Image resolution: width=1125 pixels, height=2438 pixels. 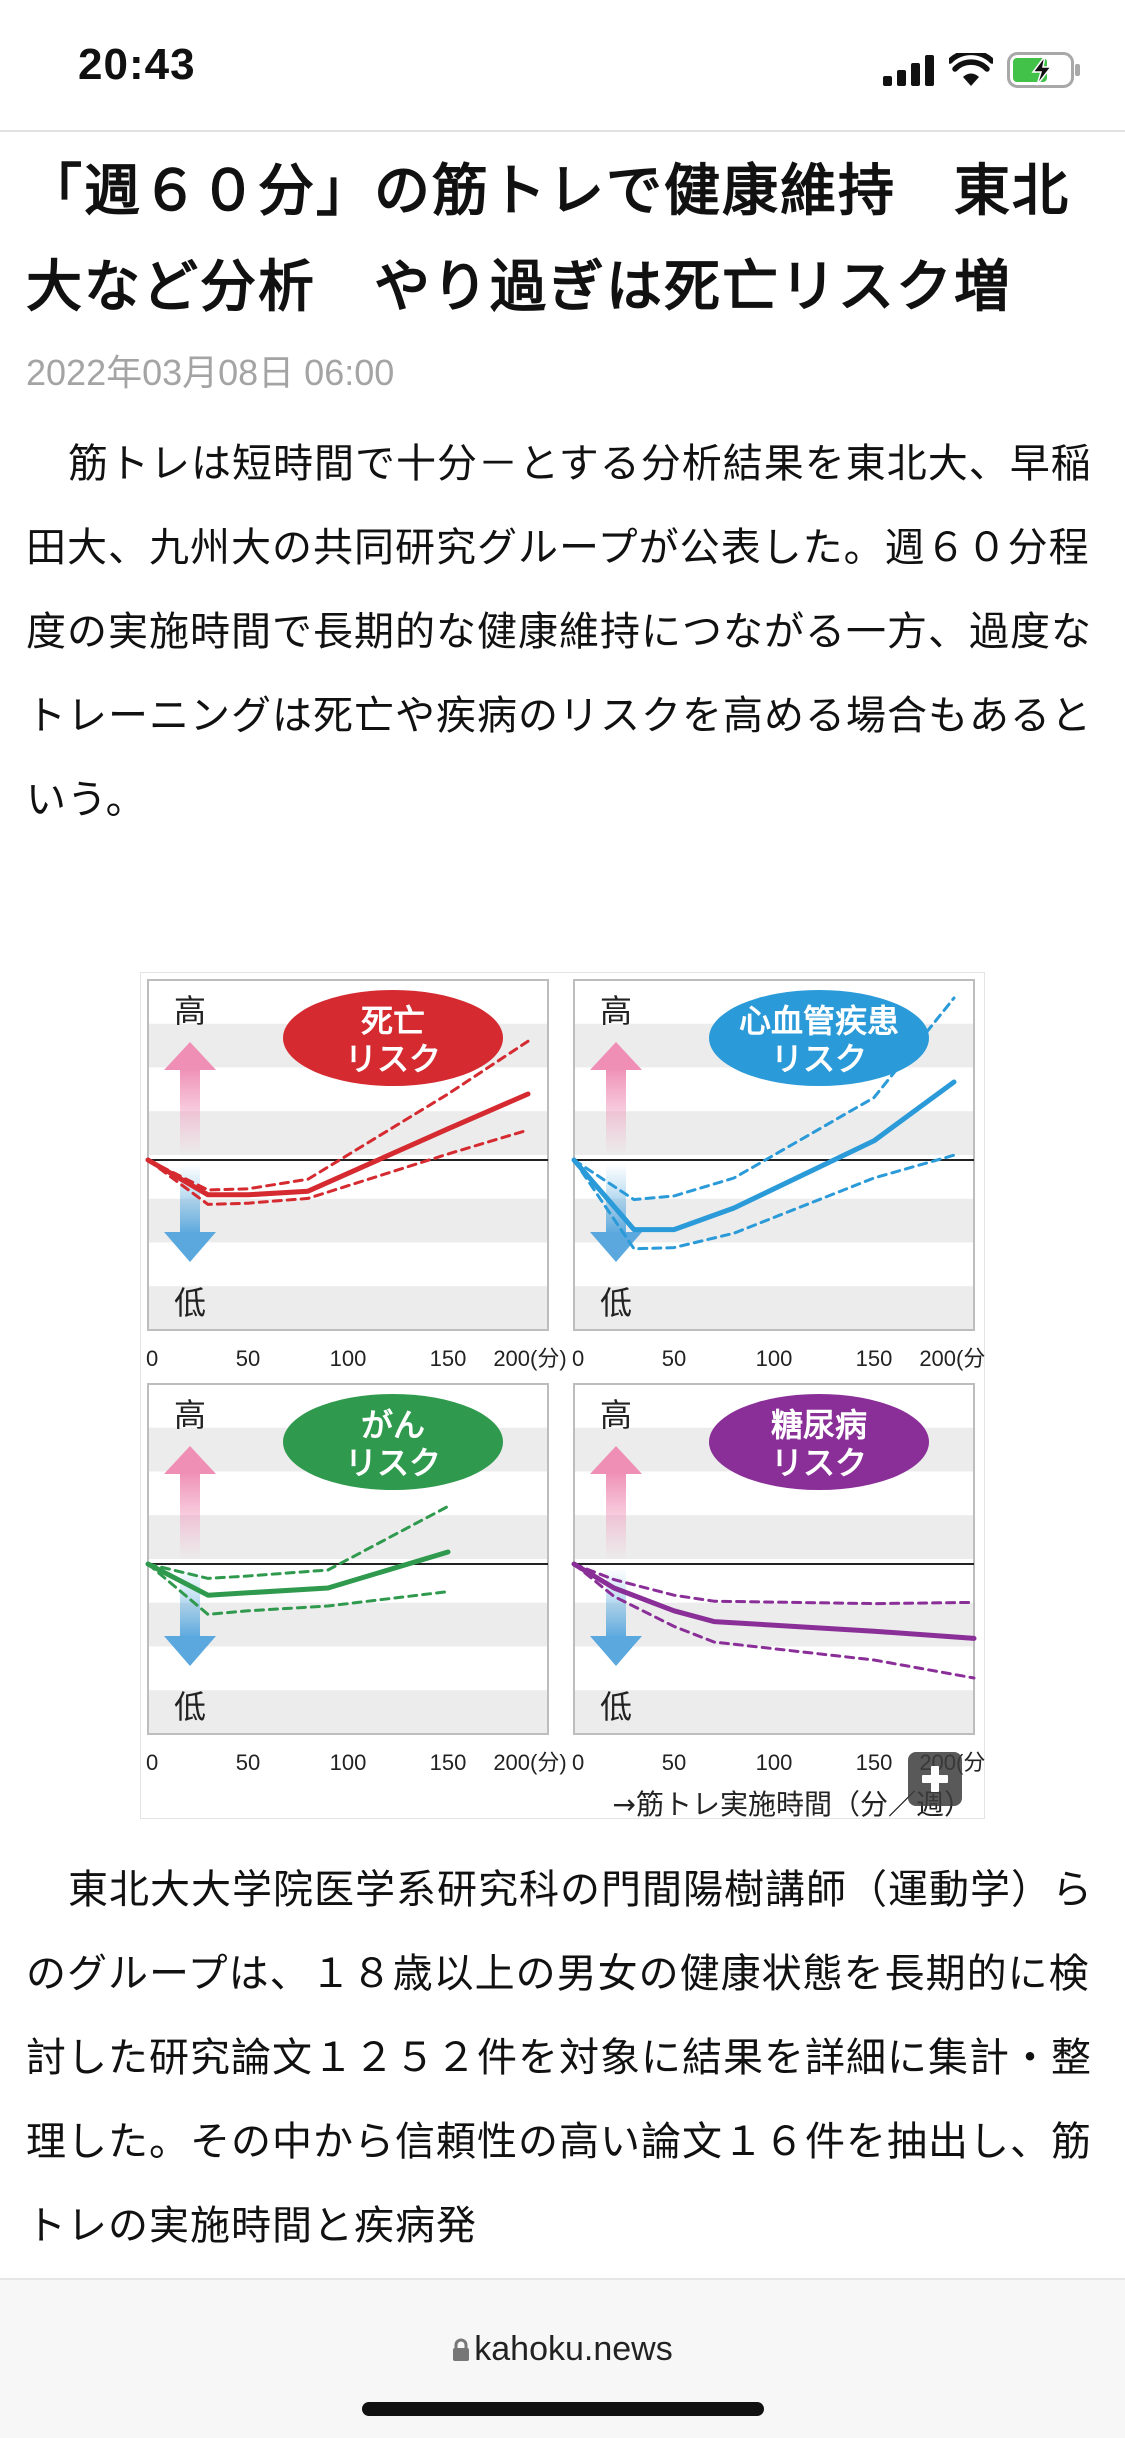 What do you see at coordinates (562, 65) in the screenshot?
I see `status-bar: 20:43` at bounding box center [562, 65].